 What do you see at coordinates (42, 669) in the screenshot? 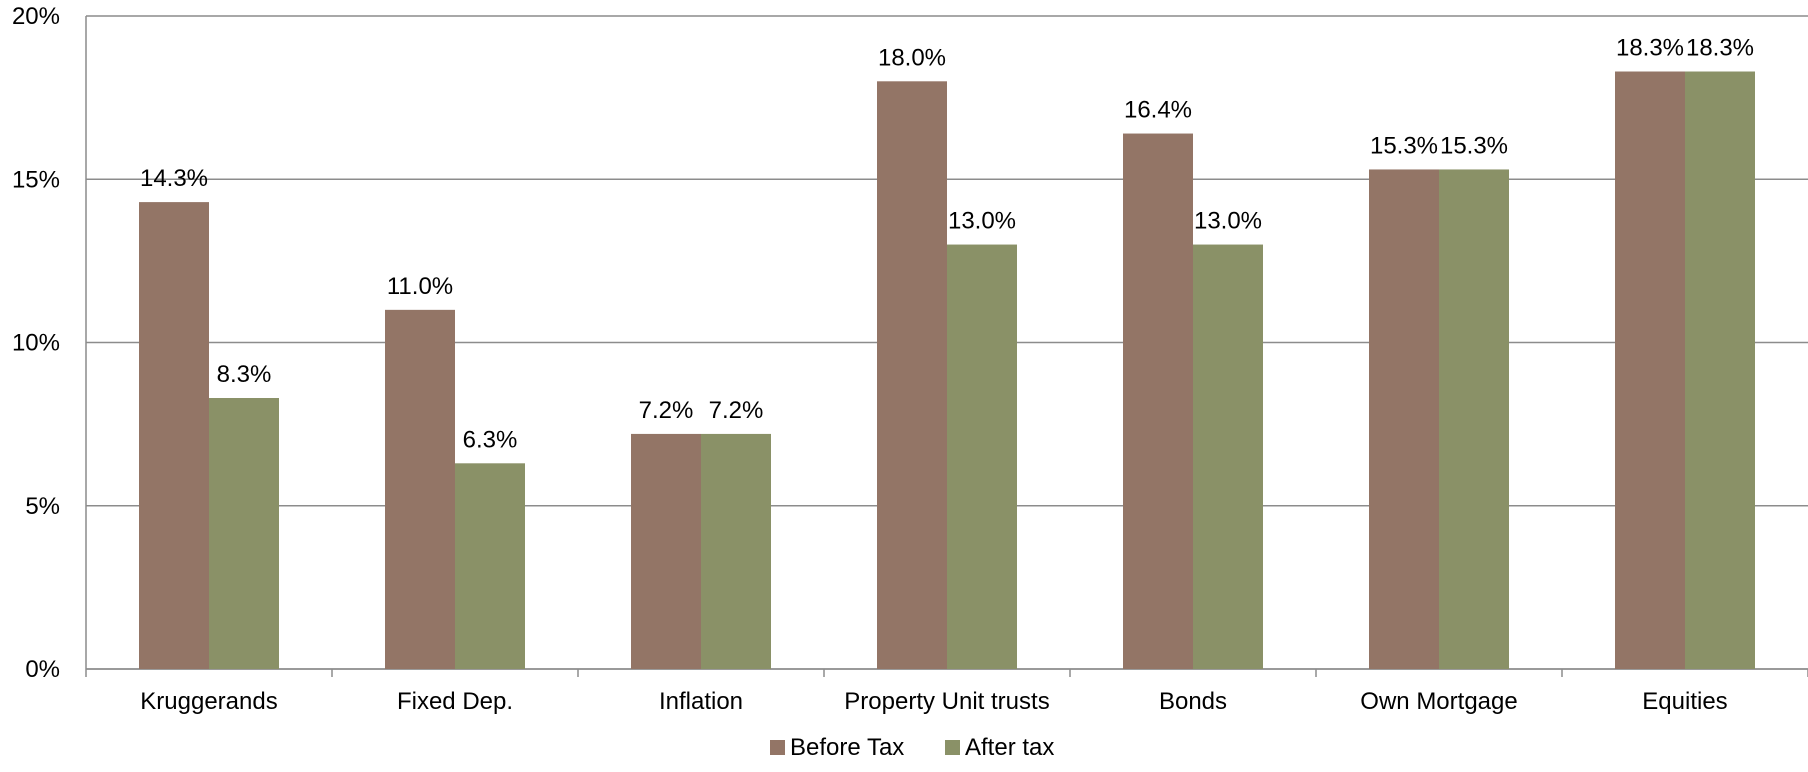
I see `y-tick-label: 0%` at bounding box center [42, 669].